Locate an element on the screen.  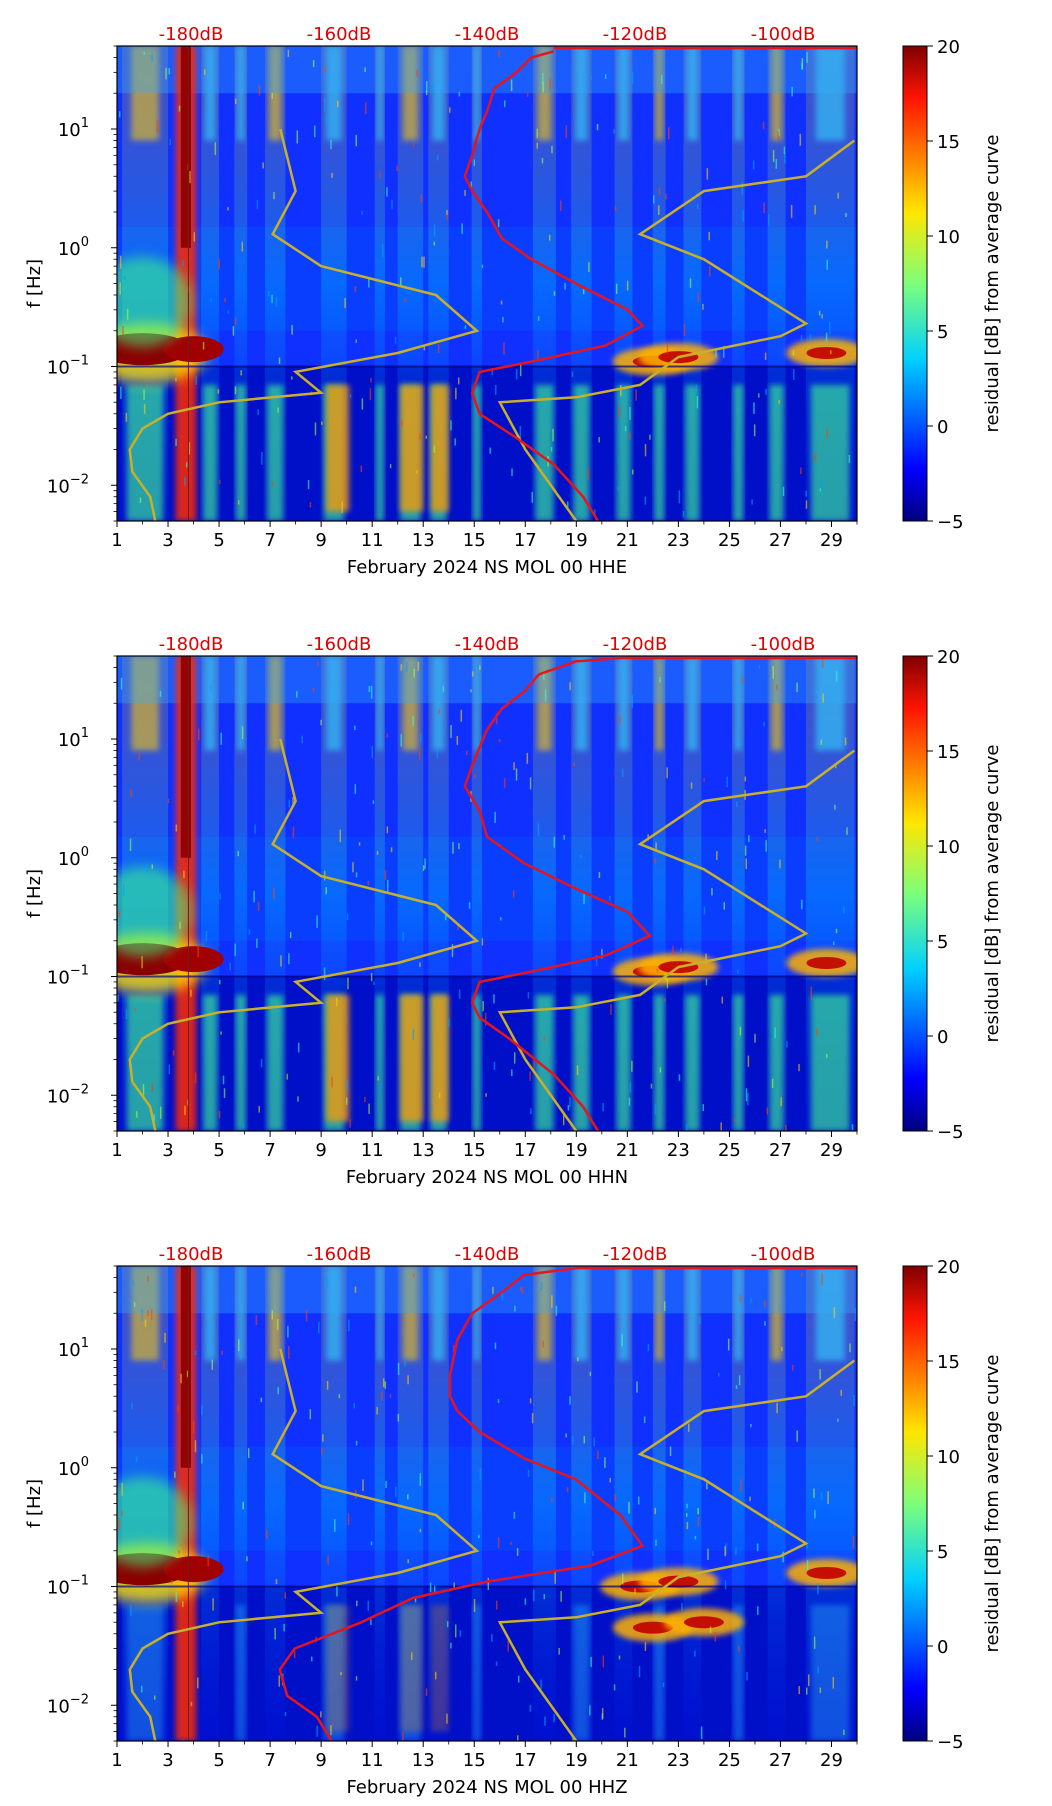
colorbar-tick-label: 5 is located at coordinates (942, 942).